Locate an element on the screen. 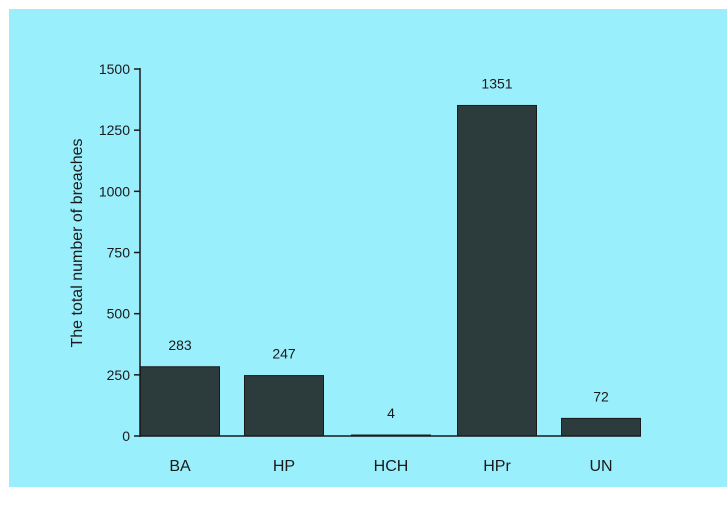  data-label-un: 72 is located at coordinates (601, 396).